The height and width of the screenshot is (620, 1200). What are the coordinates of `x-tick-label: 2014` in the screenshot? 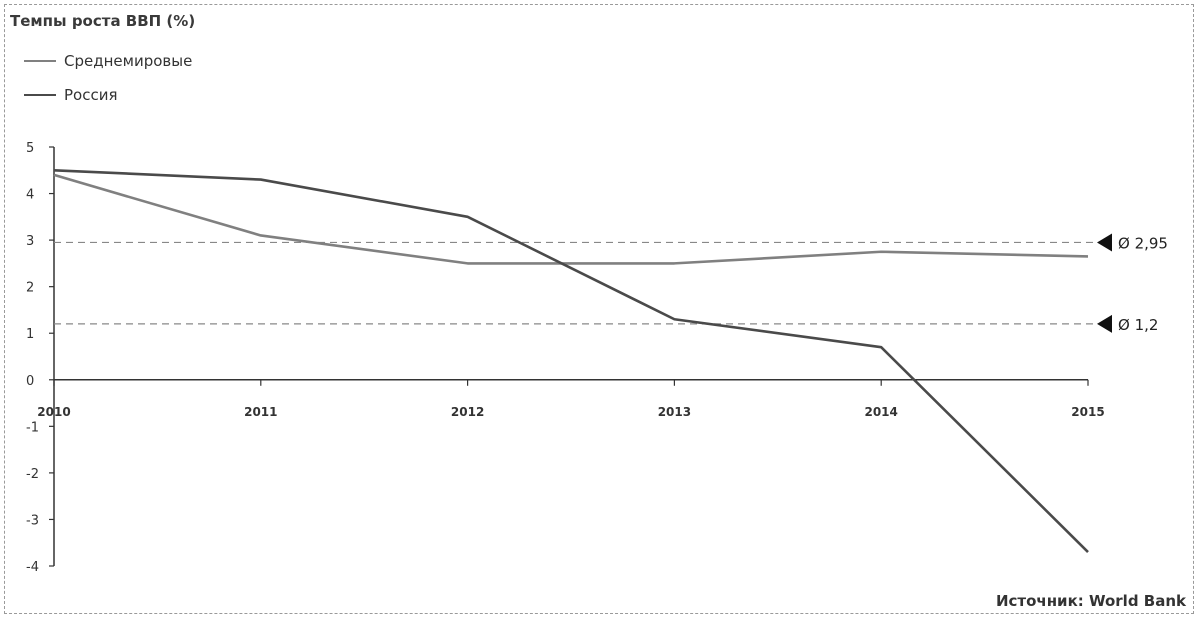 It's located at (880, 412).